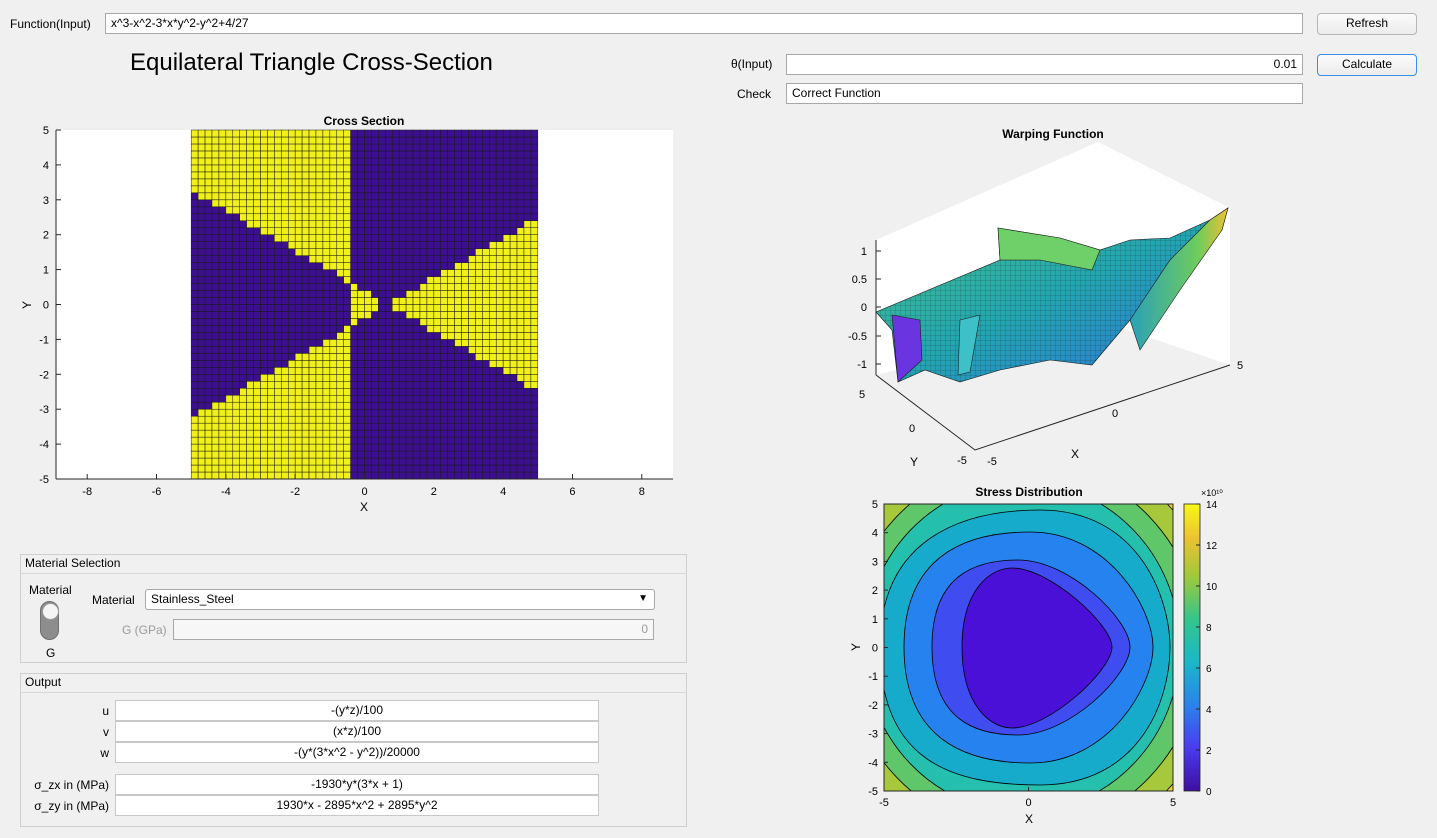  What do you see at coordinates (1367, 65) in the screenshot?
I see `calculate-button: Calculate` at bounding box center [1367, 65].